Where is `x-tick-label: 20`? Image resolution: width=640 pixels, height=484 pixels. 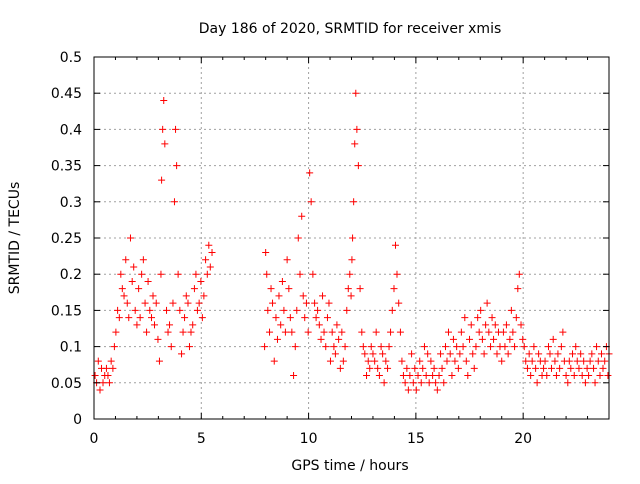 x-tick-label: 20 is located at coordinates (523, 439).